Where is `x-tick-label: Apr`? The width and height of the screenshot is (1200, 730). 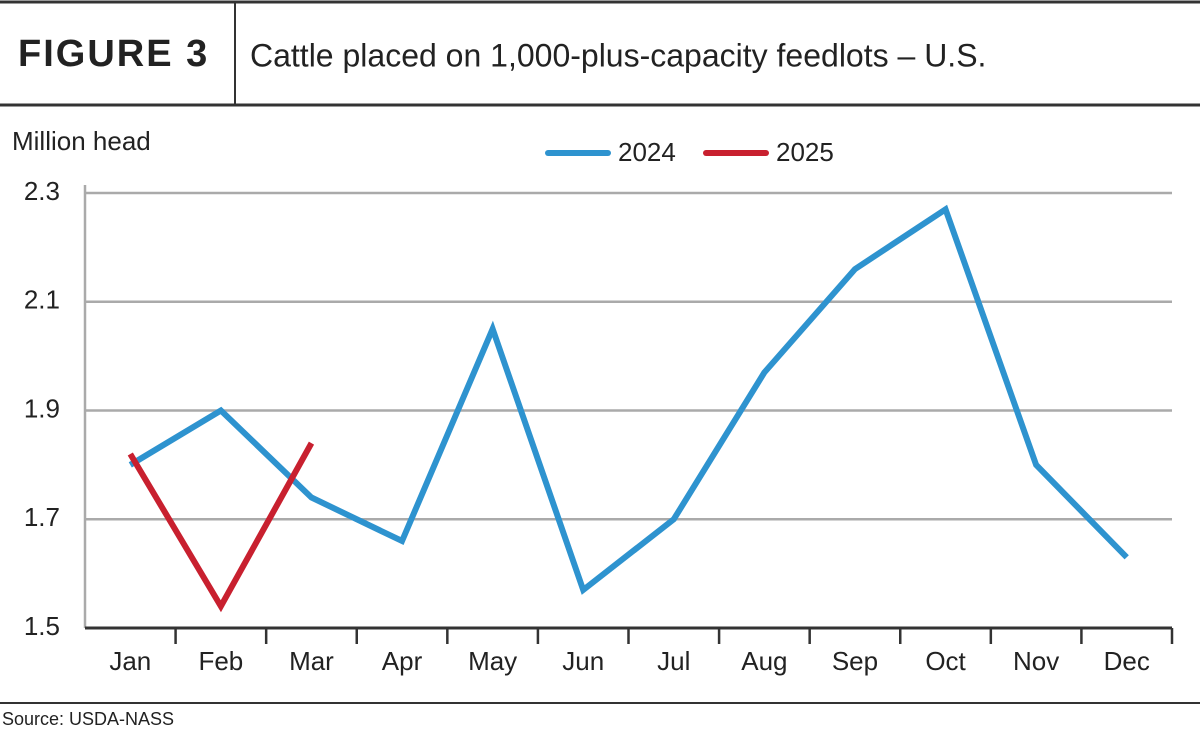
x-tick-label: Apr is located at coordinates (402, 661).